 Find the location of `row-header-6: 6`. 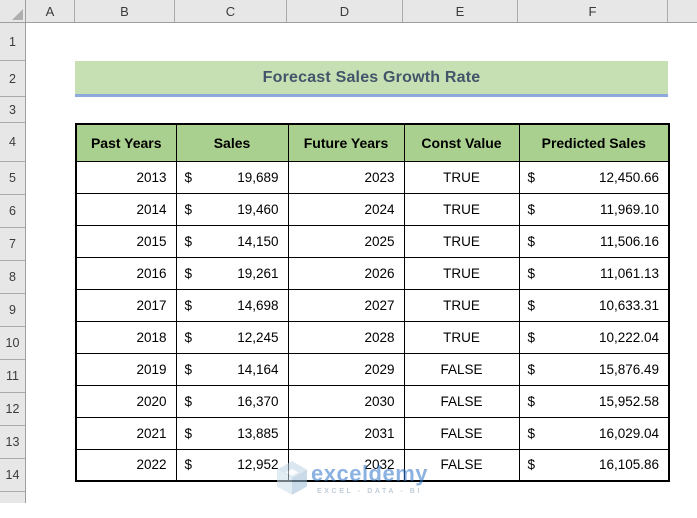

row-header-6: 6 is located at coordinates (12, 211).